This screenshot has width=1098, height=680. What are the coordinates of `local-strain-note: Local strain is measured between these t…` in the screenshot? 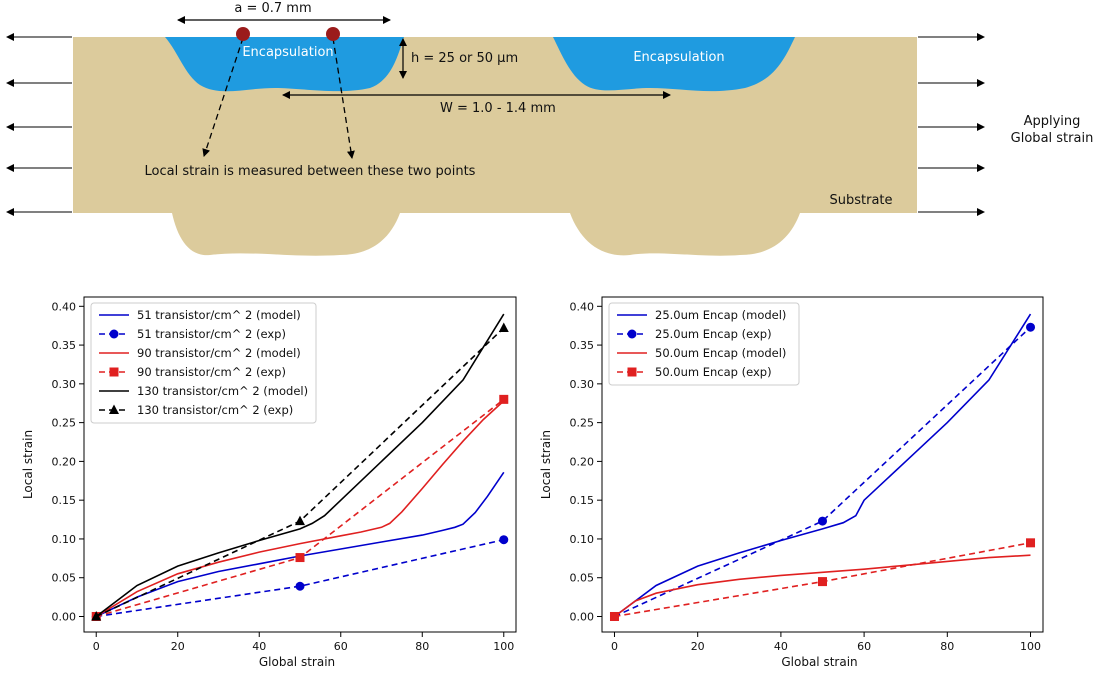 It's located at (310, 171).